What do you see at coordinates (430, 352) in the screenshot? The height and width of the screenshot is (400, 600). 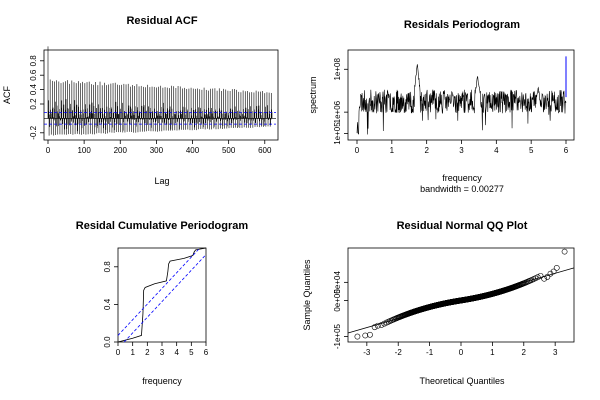 I see `qq-x-tick-label: -1` at bounding box center [430, 352].